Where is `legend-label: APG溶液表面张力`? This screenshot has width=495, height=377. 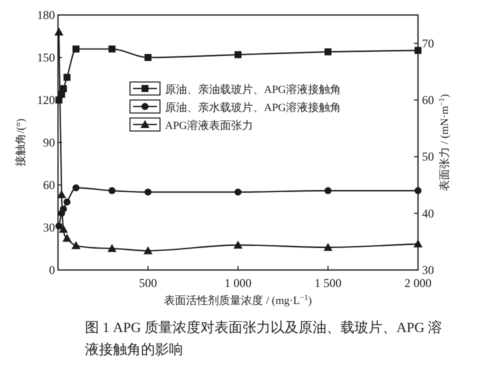 legend-label: APG溶液表面张力 is located at coordinates (209, 125).